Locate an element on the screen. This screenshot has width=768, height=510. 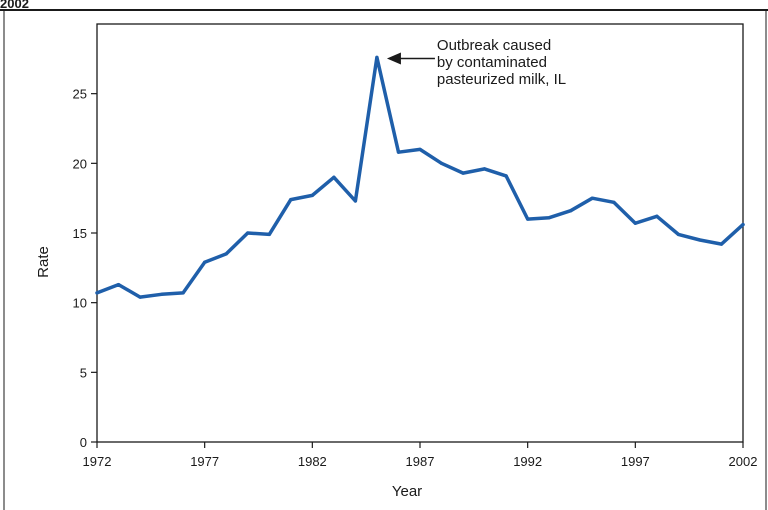
x-tick-label: 2002 is located at coordinates (743, 461).